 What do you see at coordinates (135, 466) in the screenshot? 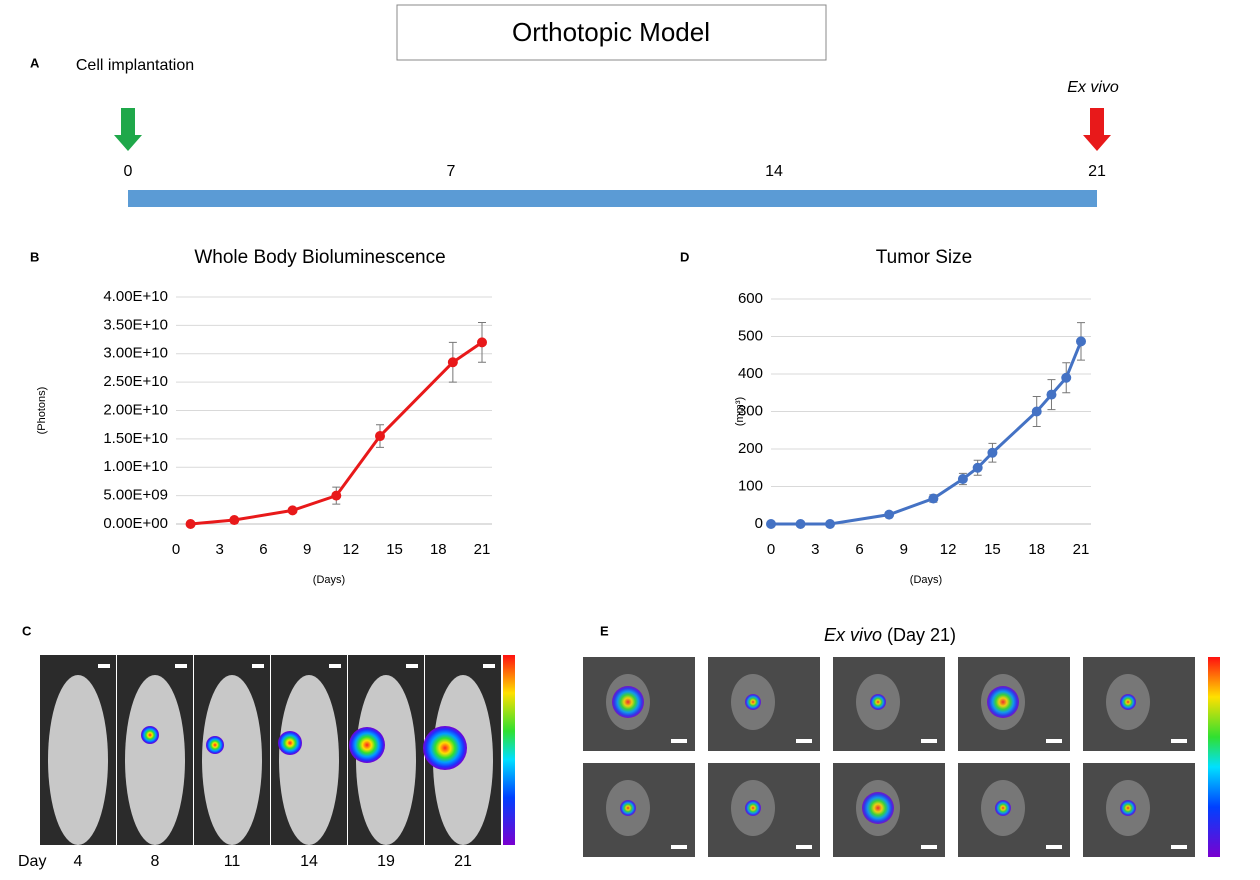
I see `y-tick-label: 1.00E+10` at bounding box center [135, 466].